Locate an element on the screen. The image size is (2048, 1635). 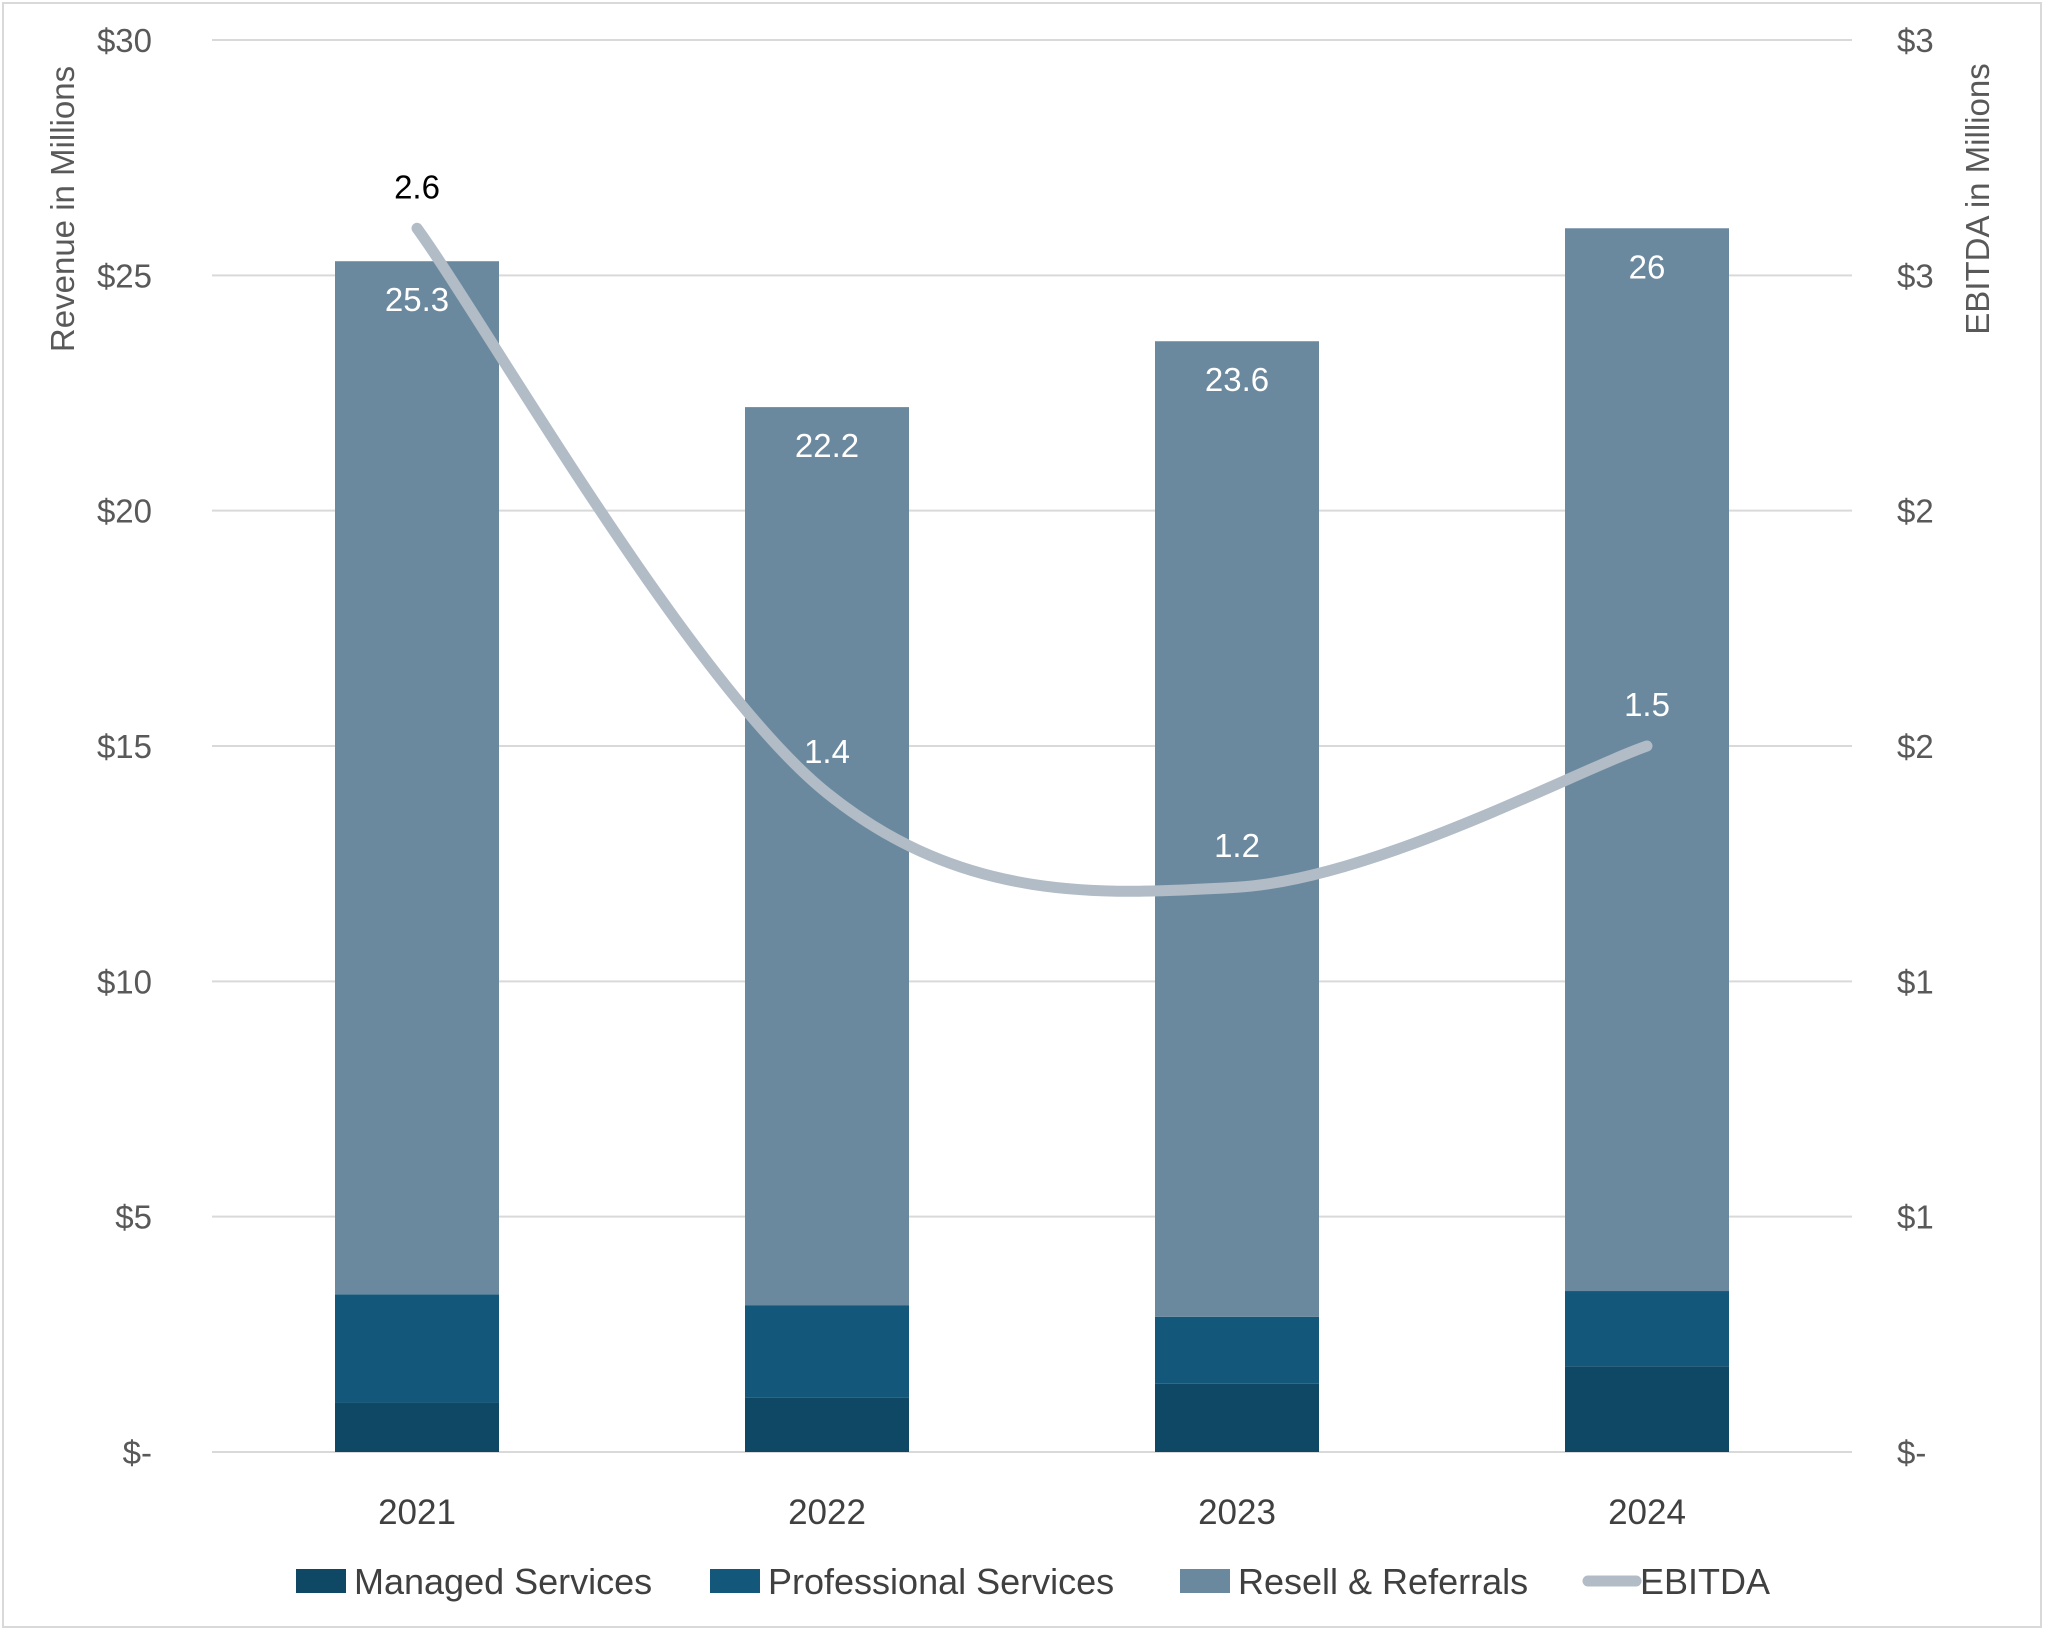
legend-label-managed-services: Managed Services is located at coordinates (503, 1581).